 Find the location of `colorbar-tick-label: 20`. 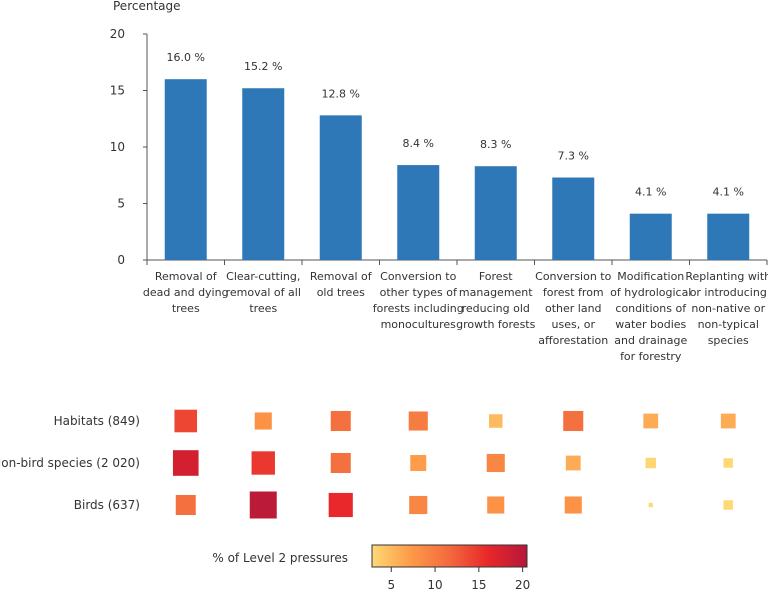

colorbar-tick-label: 20 is located at coordinates (522, 585).